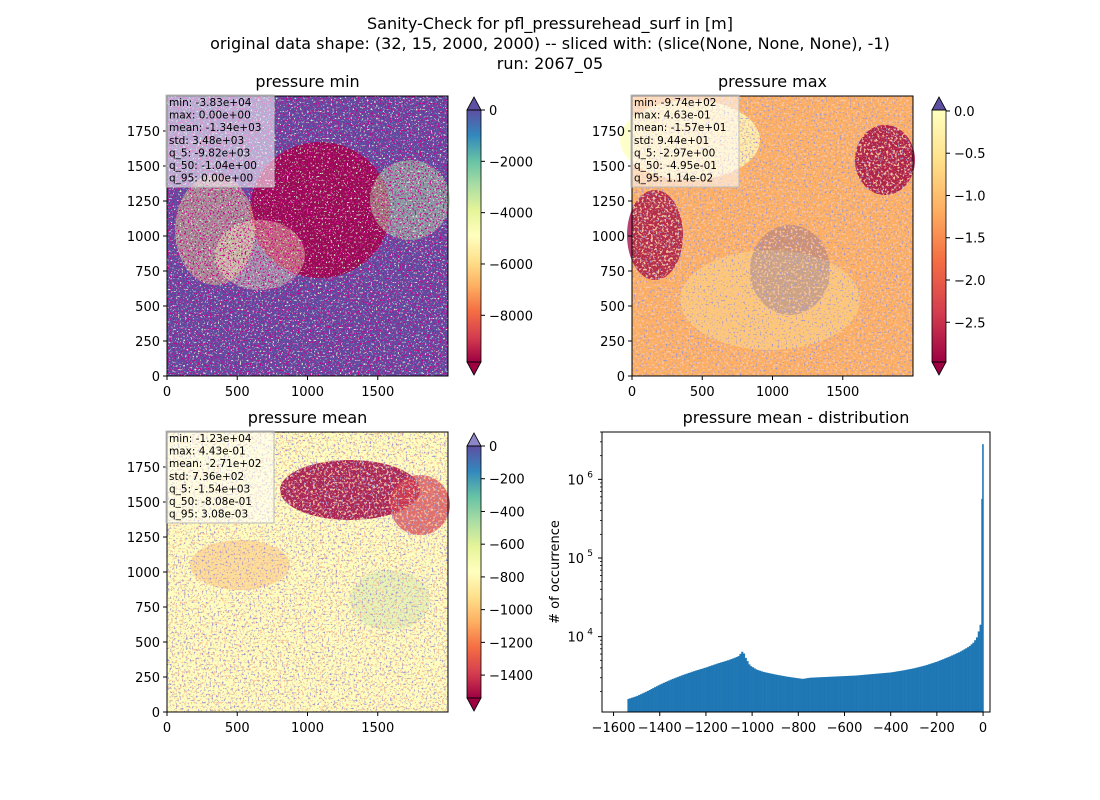  What do you see at coordinates (772, 81) in the screenshot?
I see `panel-title: pressure max` at bounding box center [772, 81].